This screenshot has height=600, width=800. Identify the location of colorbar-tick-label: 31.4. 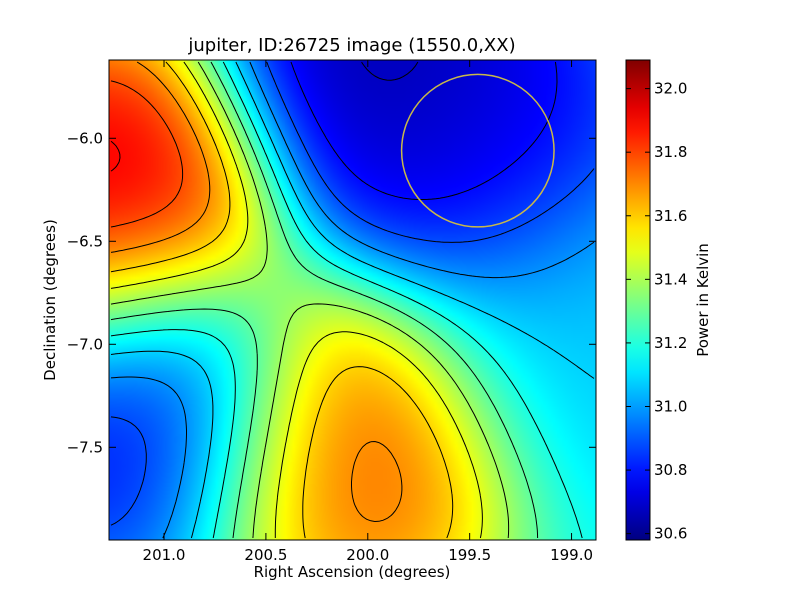
(670, 279).